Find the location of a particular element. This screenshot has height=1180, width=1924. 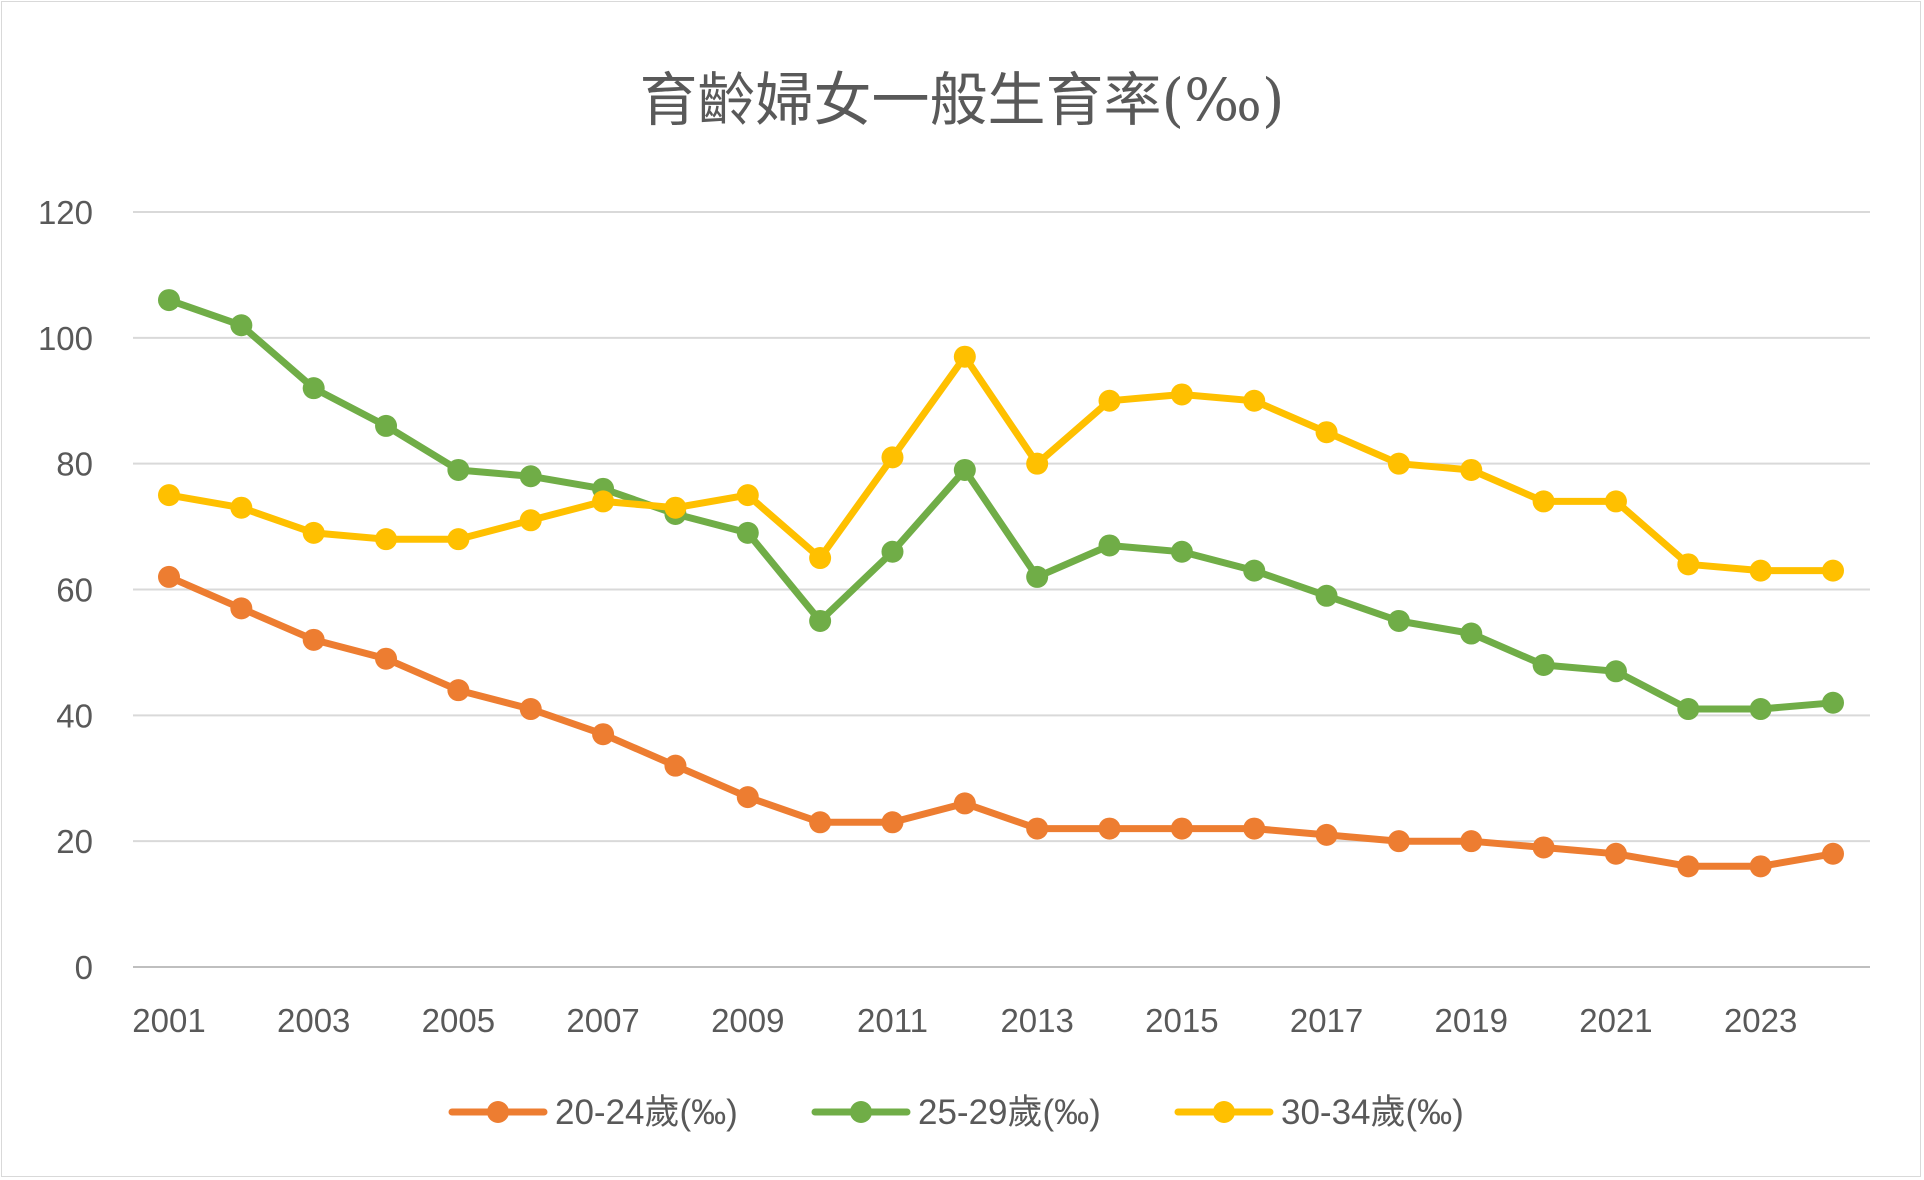

legend-item: 25-29歲(‰) is located at coordinates (956, 1112).